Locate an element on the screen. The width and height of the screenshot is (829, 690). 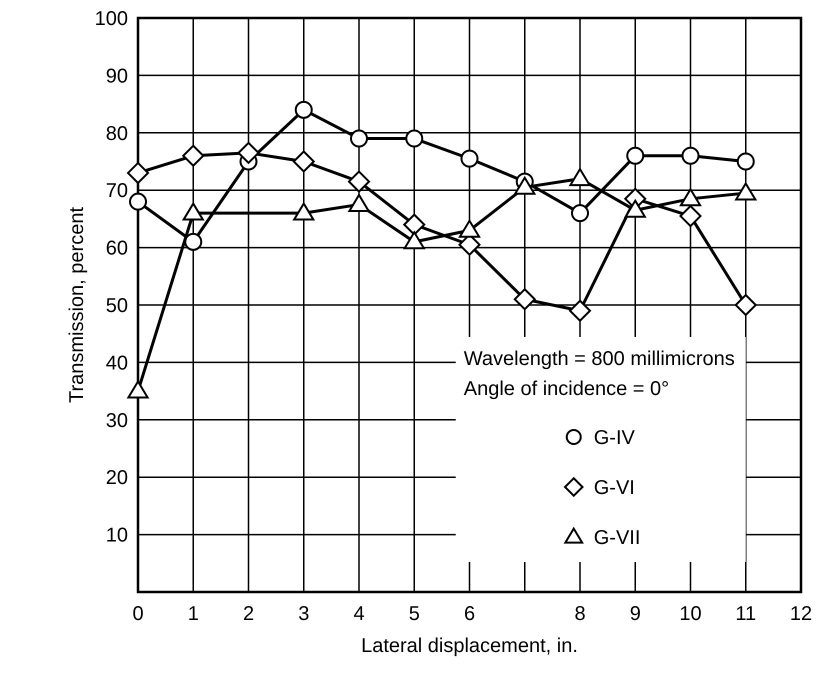
y-tick-label: 90 is located at coordinates (117, 76).